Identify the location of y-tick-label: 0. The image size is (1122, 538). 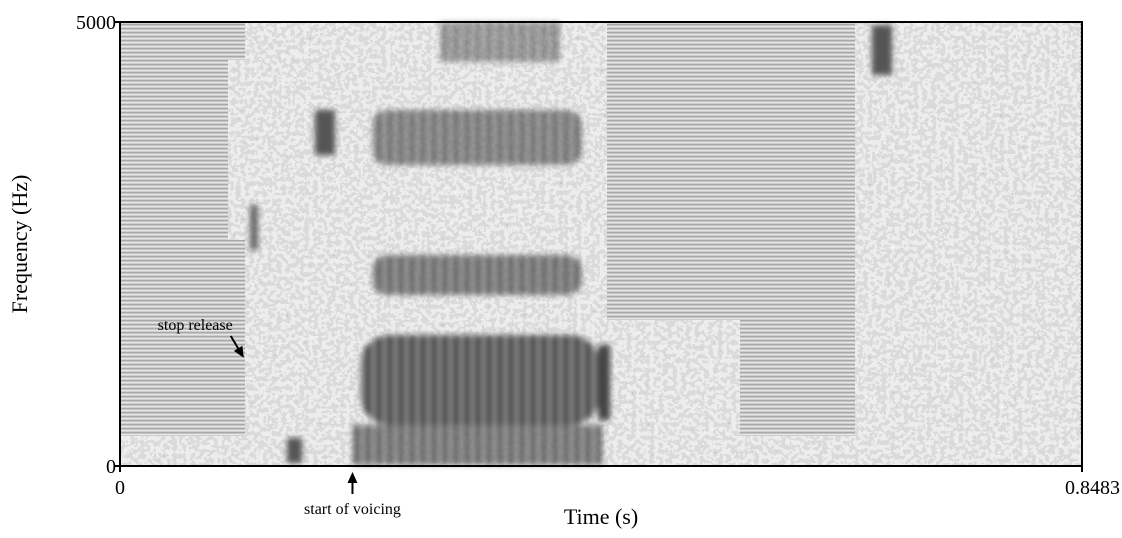
(111, 467).